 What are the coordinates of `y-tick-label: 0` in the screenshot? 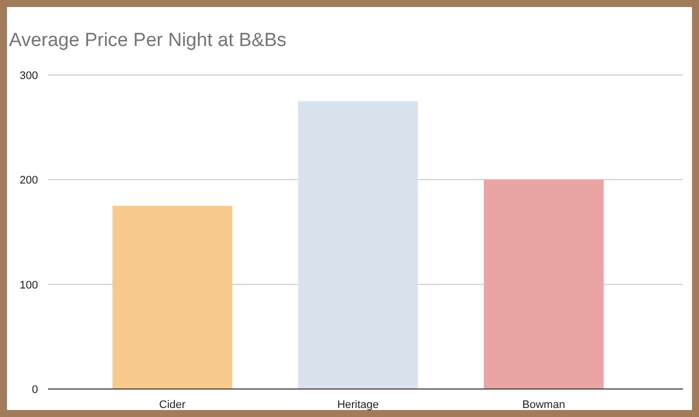 It's located at (35, 390).